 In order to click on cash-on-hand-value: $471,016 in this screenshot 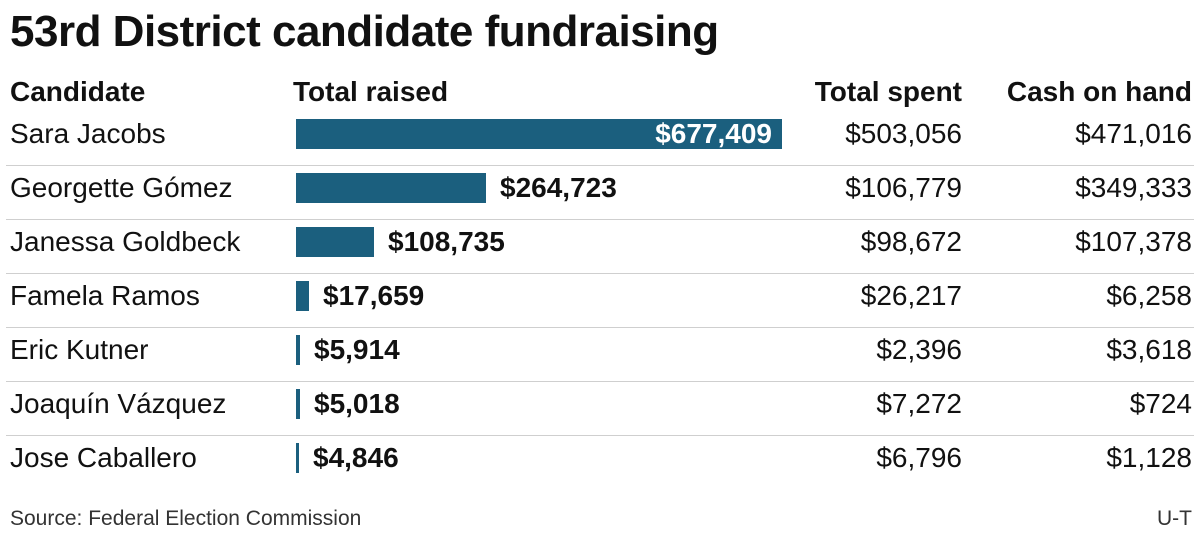, I will do `click(1133, 133)`.